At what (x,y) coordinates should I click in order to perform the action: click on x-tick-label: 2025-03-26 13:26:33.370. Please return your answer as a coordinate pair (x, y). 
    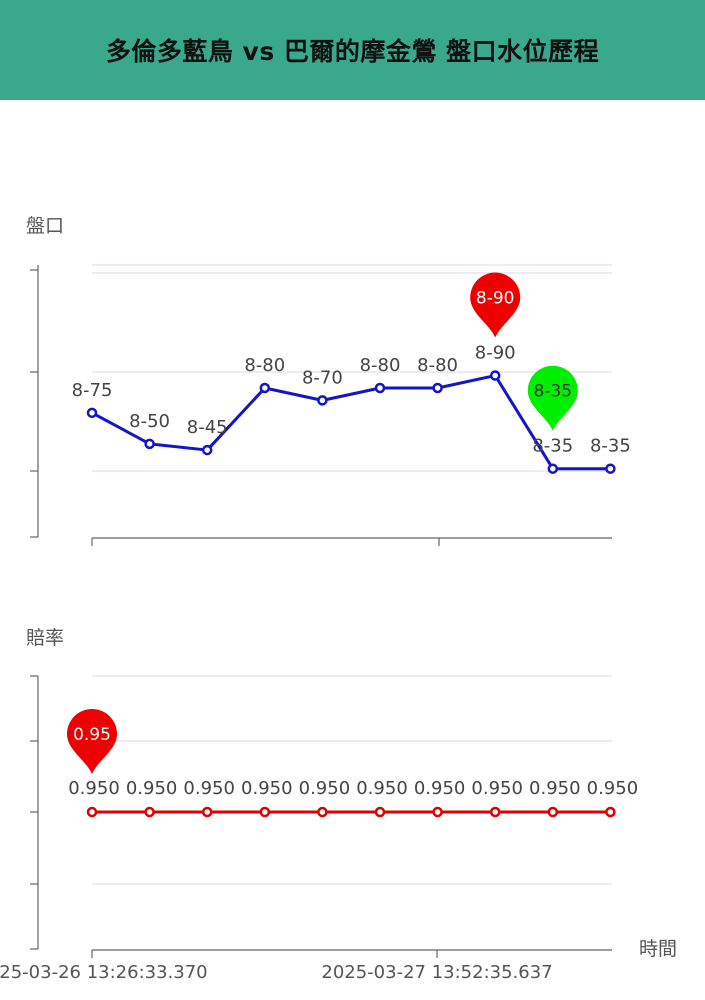
    Looking at the image, I should click on (104, 972).